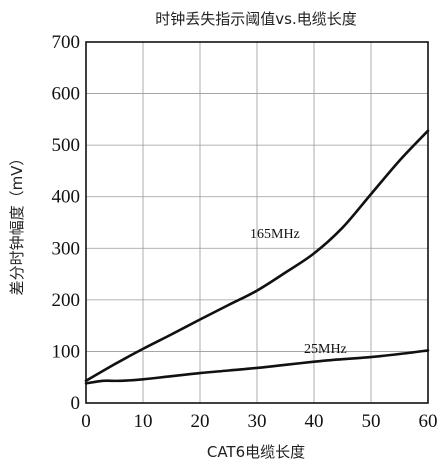 Image resolution: width=440 pixels, height=464 pixels. I want to click on y-tick-label: 400, so click(66, 197).